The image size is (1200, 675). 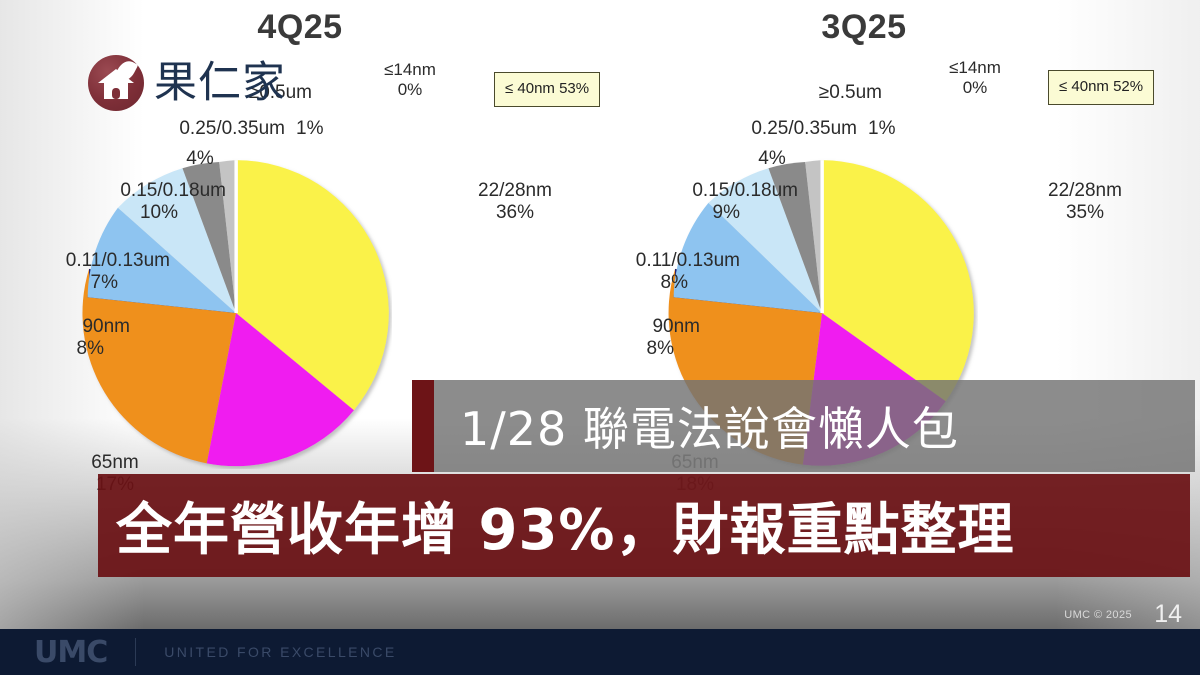 I want to click on watermark-logo: 果仁家, so click(x=203, y=83).